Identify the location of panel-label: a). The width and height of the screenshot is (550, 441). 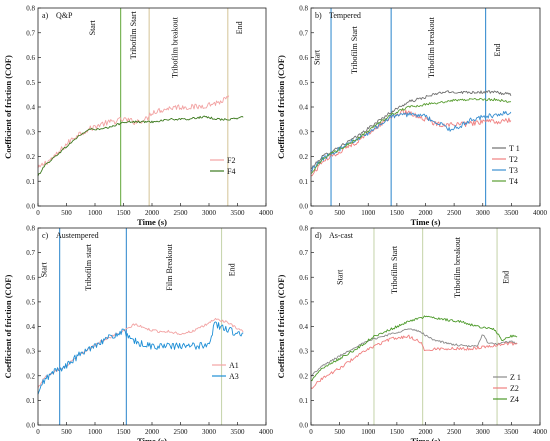
(45, 15).